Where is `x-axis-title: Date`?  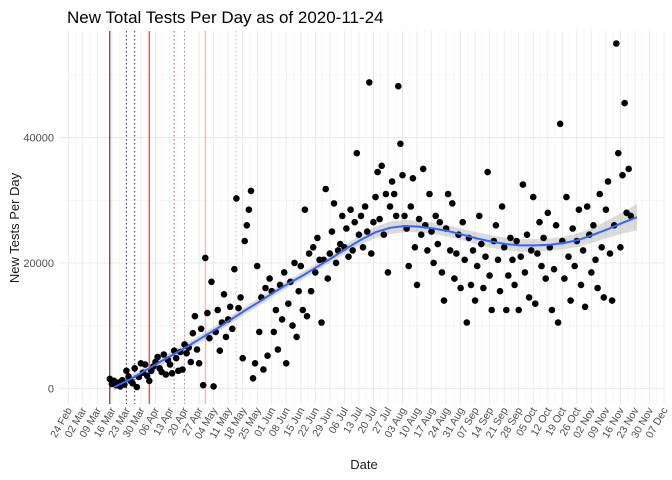
x-axis-title: Date is located at coordinates (363, 464).